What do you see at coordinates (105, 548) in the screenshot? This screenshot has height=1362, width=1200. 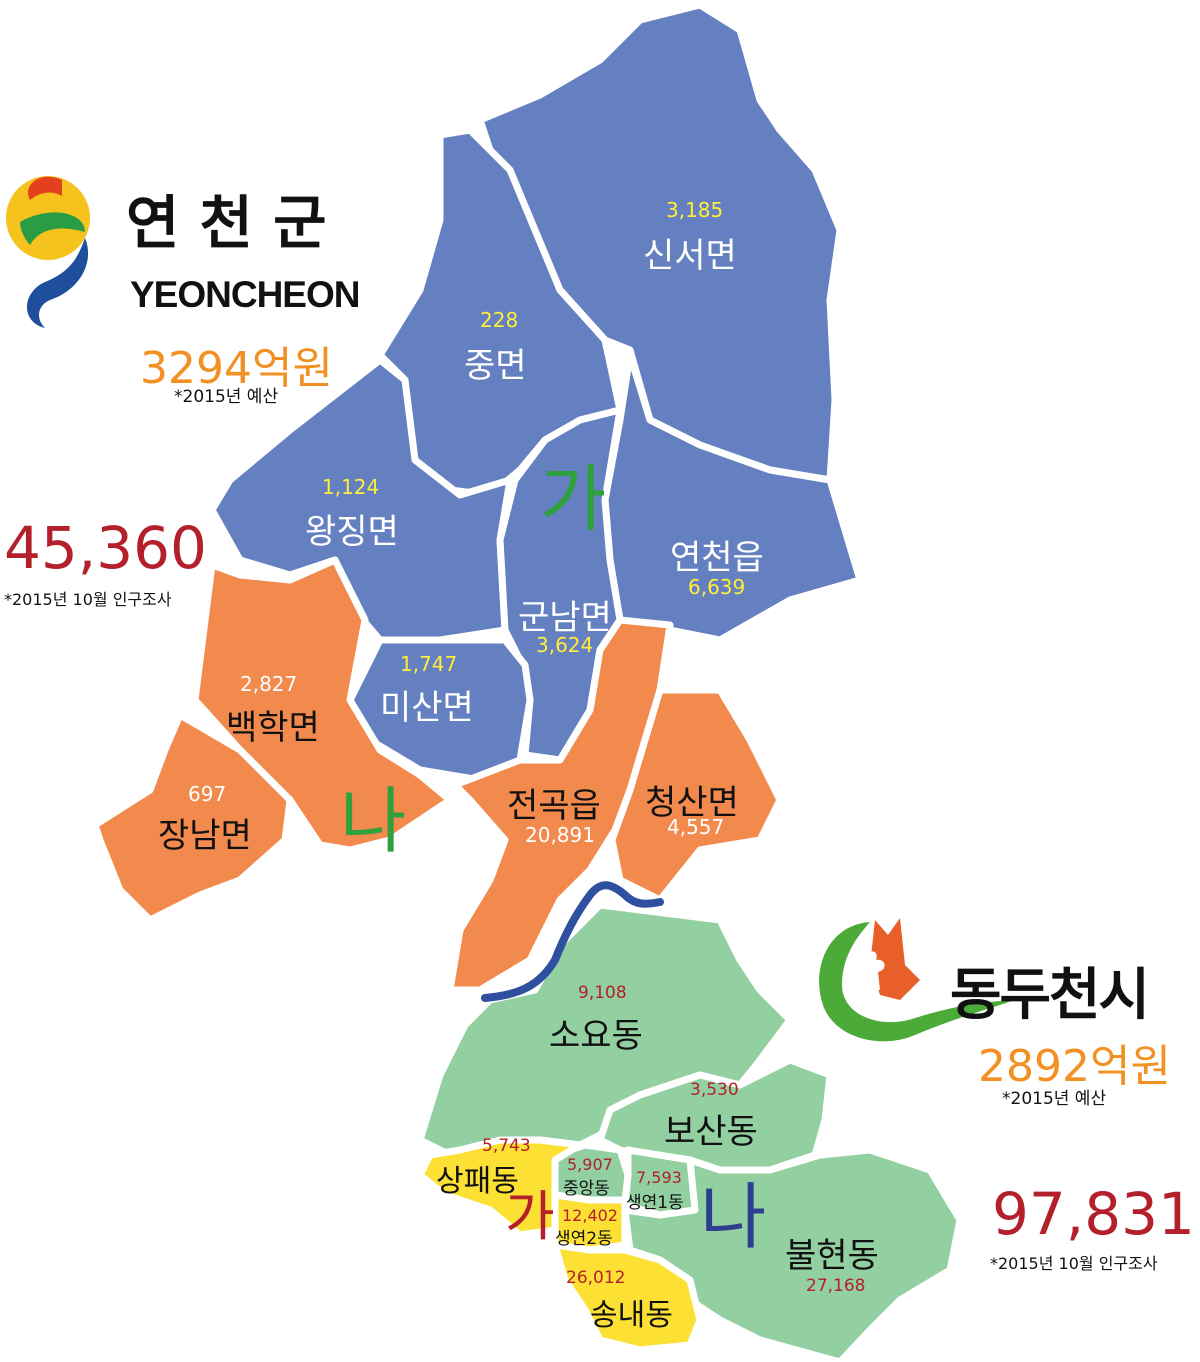 I see `yeoncheon-population: 45,360` at bounding box center [105, 548].